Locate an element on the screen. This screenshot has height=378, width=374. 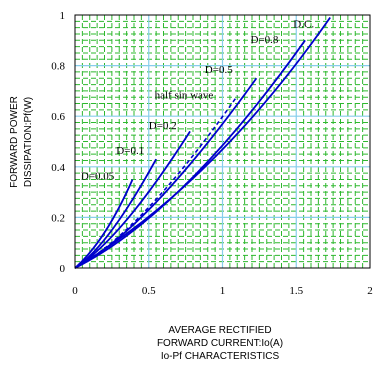
x-tick-label: 0.5 is located at coordinates (149, 291).